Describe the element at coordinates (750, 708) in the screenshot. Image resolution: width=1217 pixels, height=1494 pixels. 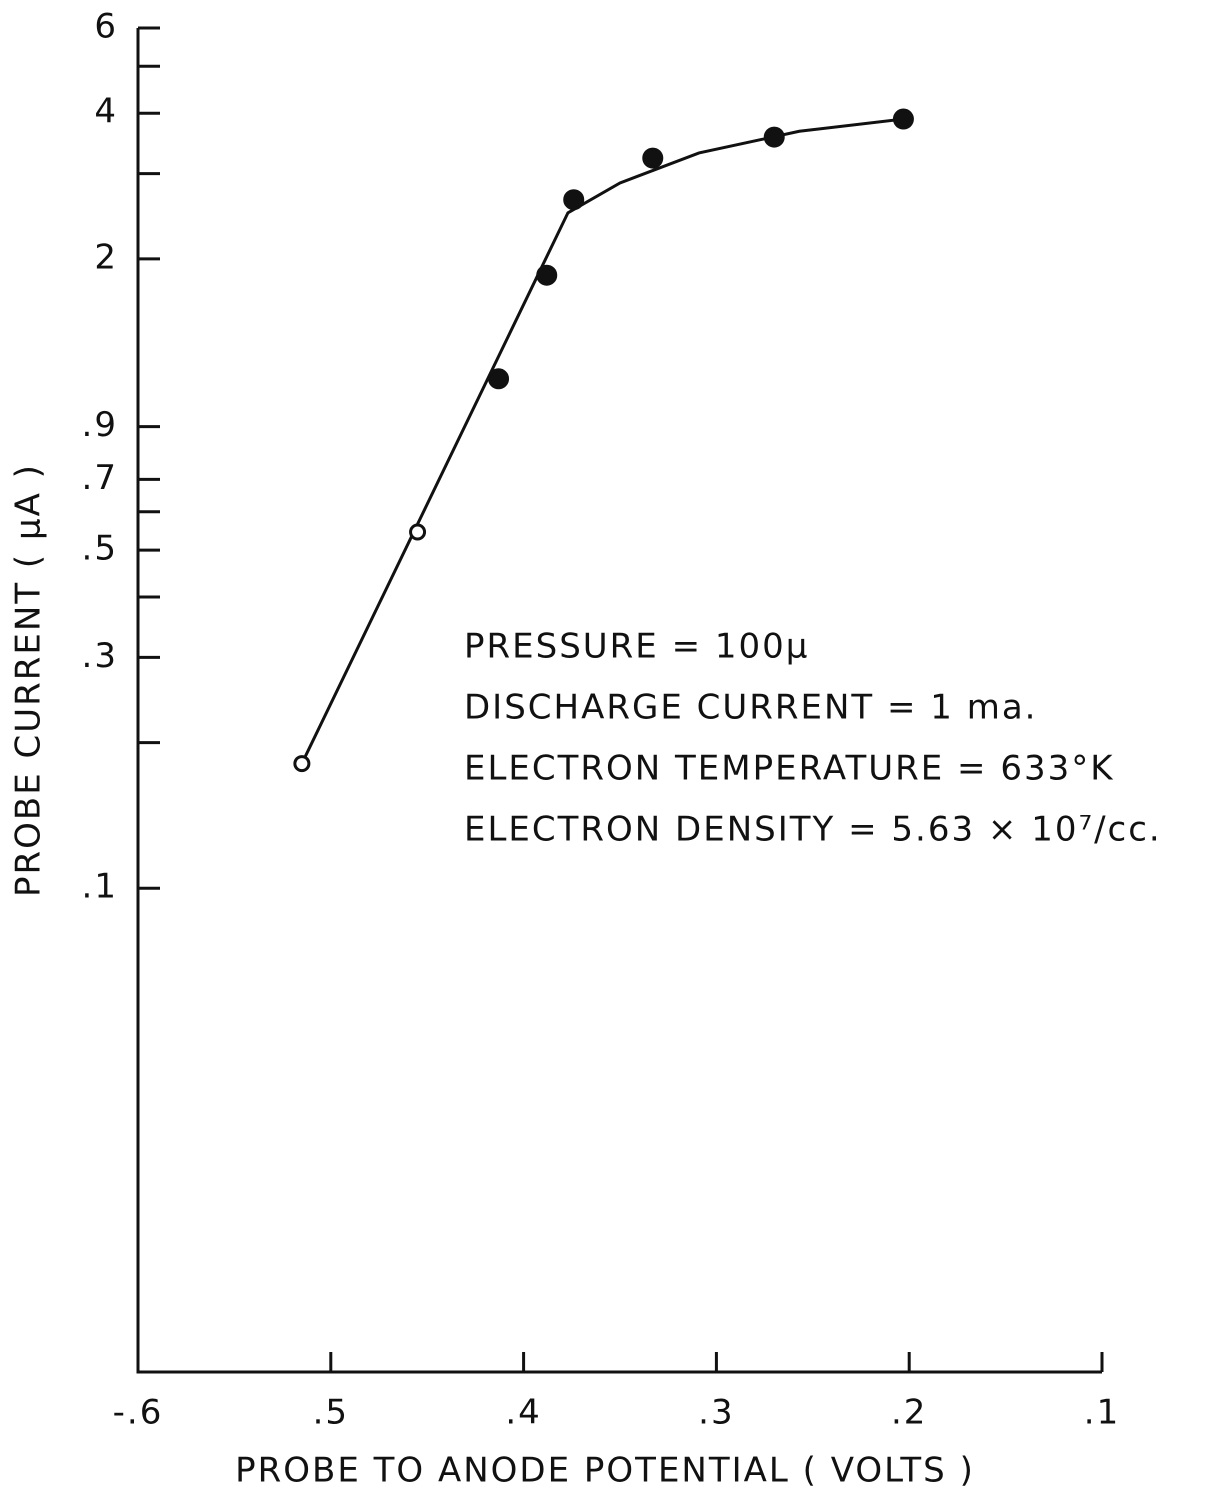
I see `annotation: DISCHARGE CURRENT = 1 ma.` at that location.